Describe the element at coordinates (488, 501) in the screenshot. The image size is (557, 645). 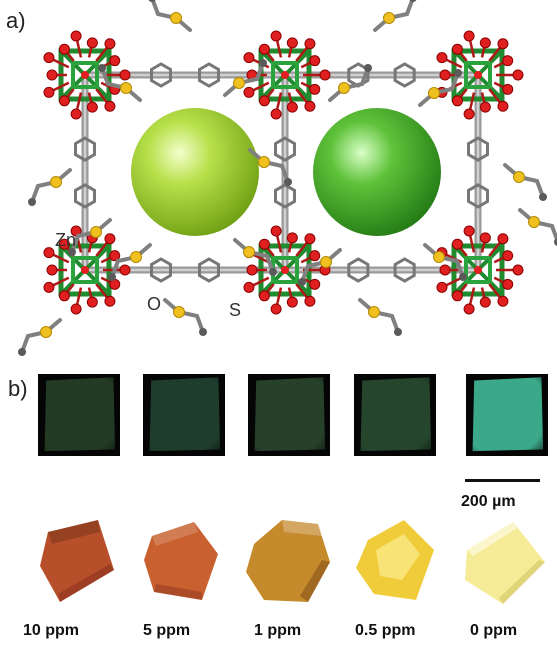
I see `scale-bar-label: 200 µm` at that location.